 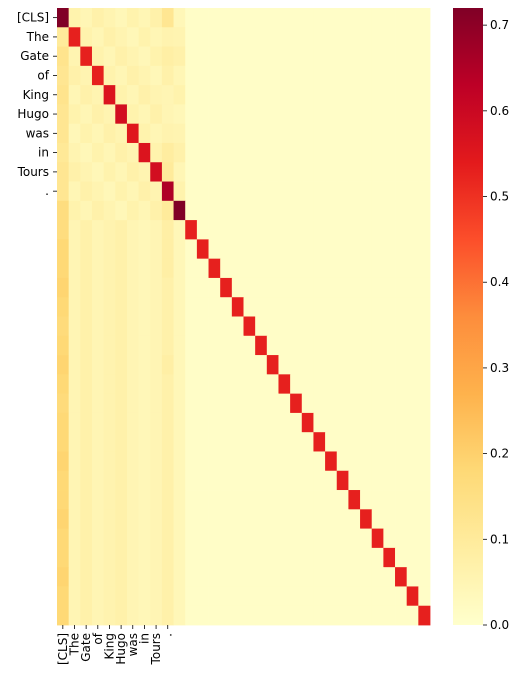 I want to click on x-tick-label: Tours, so click(x=156, y=649).